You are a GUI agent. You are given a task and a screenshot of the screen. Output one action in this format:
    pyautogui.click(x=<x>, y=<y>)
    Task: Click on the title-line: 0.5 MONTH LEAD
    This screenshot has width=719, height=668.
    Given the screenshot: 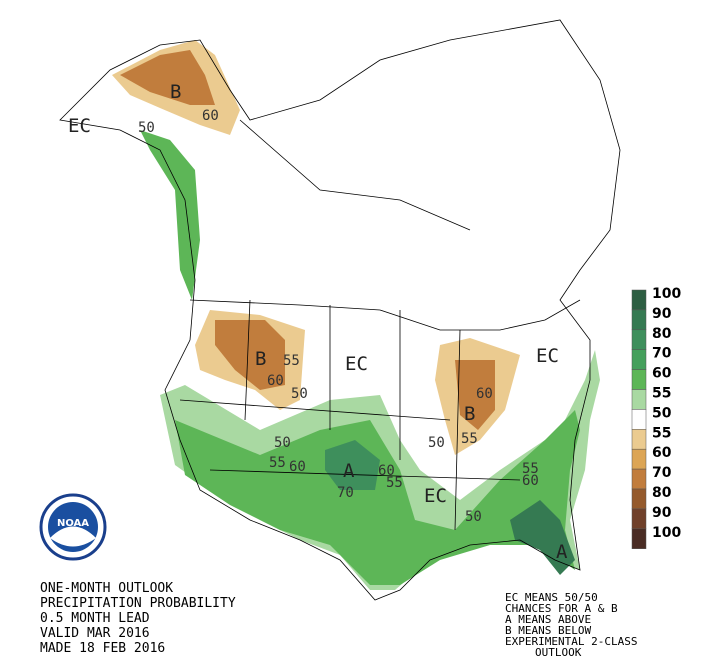 What is the action you would take?
    pyautogui.click(x=95, y=618)
    